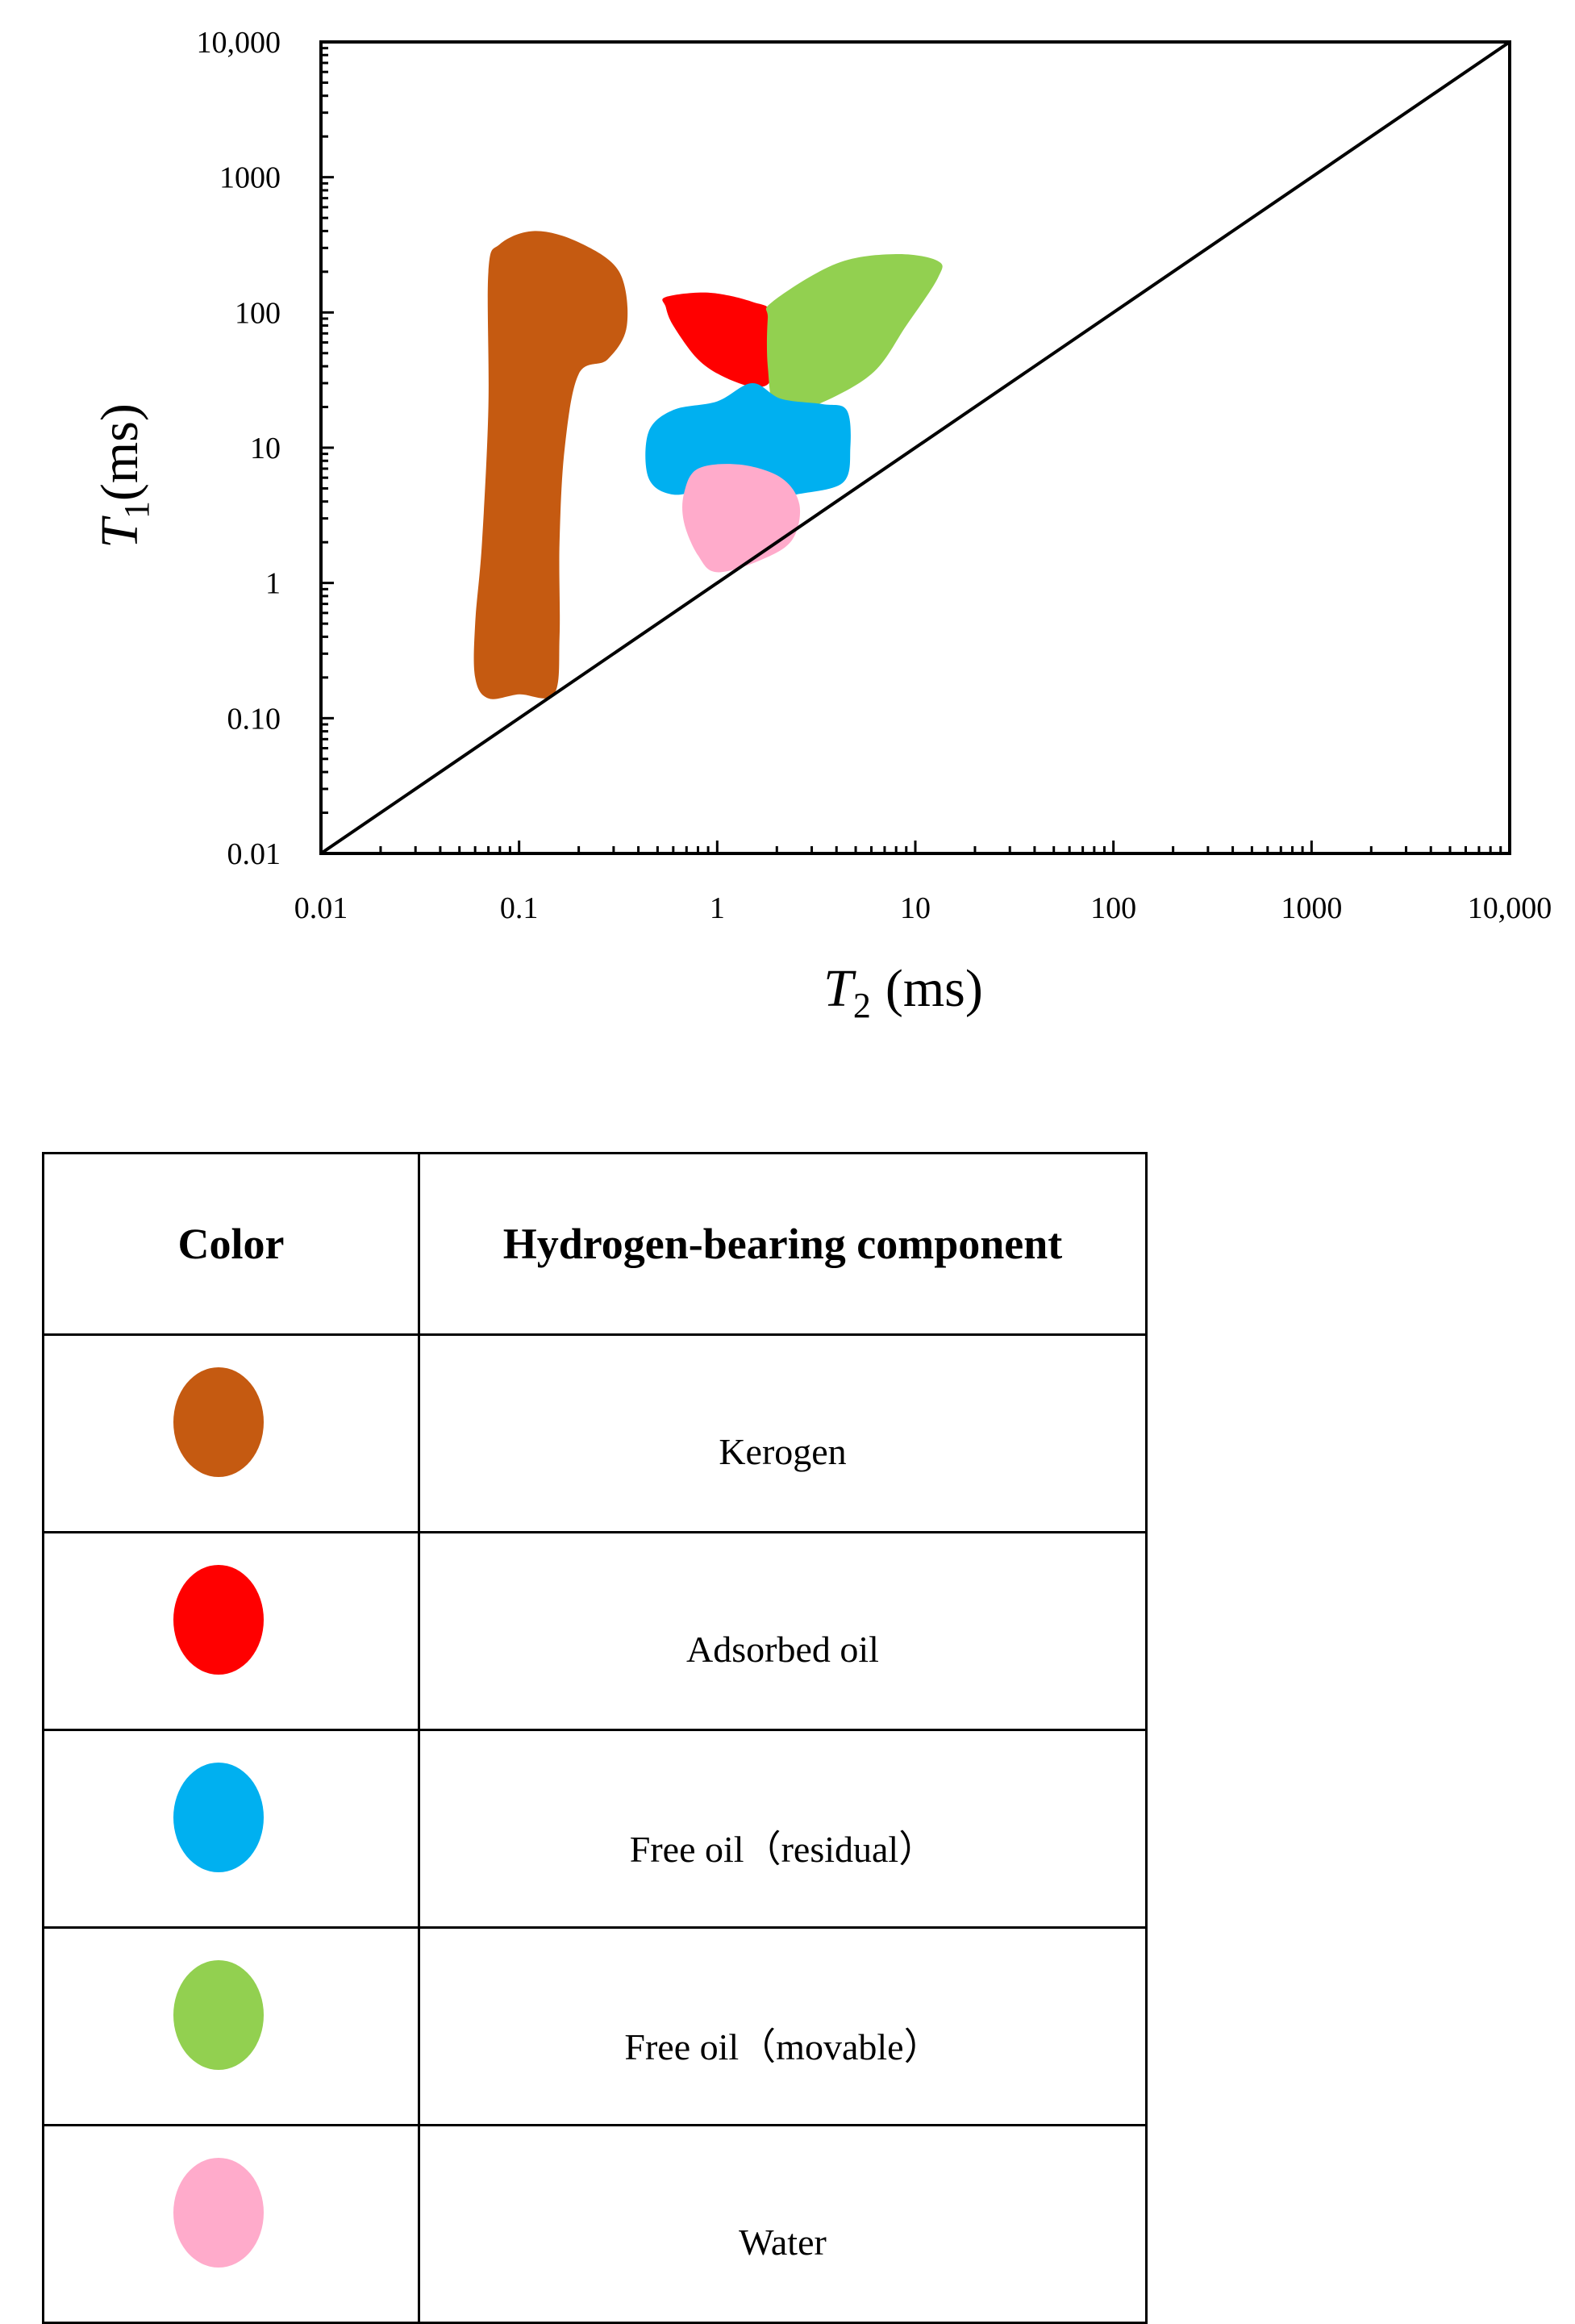 The width and height of the screenshot is (1575, 2324). I want to click on legend-row-kerogen: Kerogen, so click(595, 1433).